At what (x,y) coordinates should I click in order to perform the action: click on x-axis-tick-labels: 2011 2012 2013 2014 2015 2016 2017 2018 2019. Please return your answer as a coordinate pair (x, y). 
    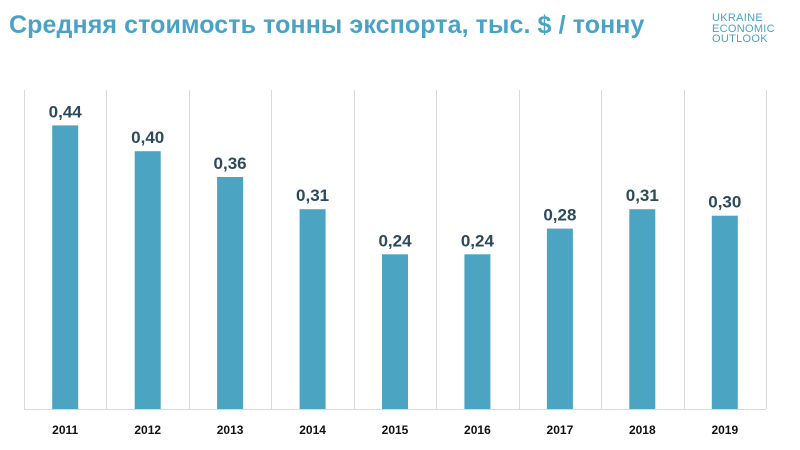
    Looking at the image, I should click on (395, 430).